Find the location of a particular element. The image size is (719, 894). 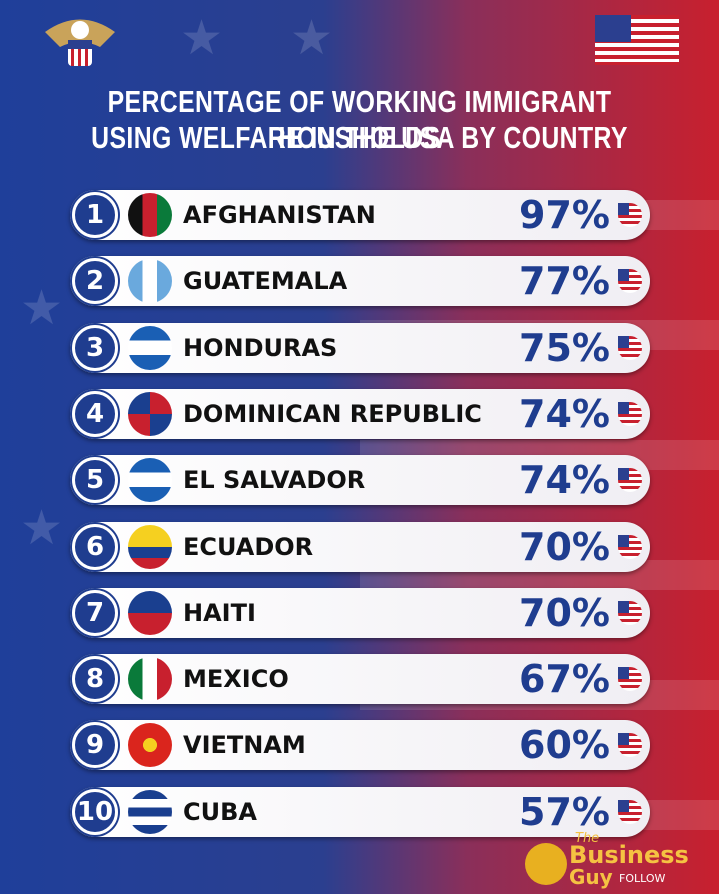

eagle-seal is located at coordinates (80, 42).